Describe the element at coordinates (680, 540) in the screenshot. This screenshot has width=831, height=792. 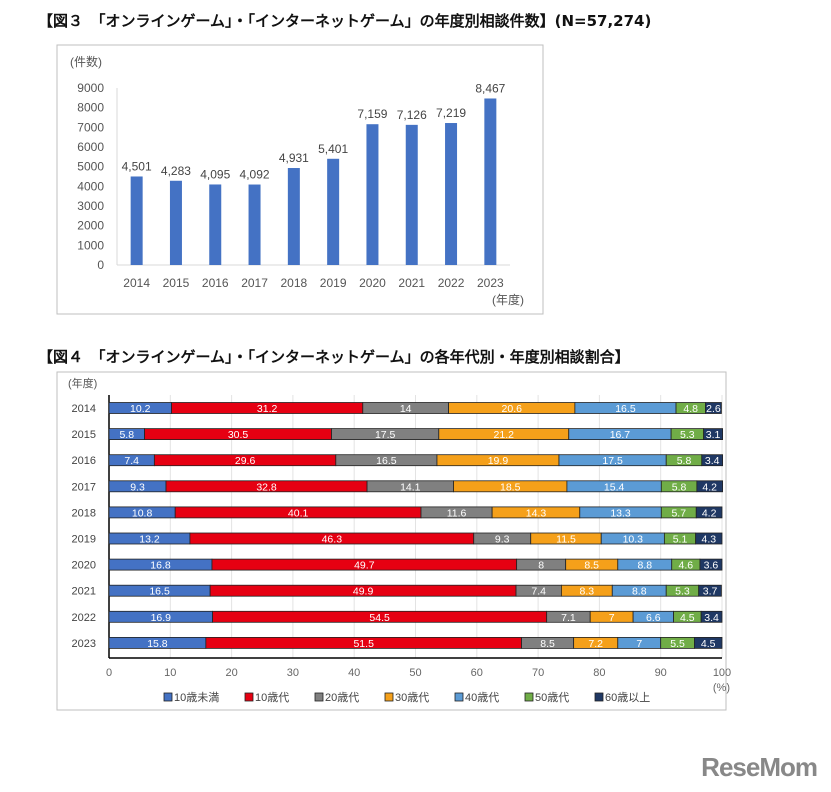
I see `chart2-segment-label: 5.1` at that location.